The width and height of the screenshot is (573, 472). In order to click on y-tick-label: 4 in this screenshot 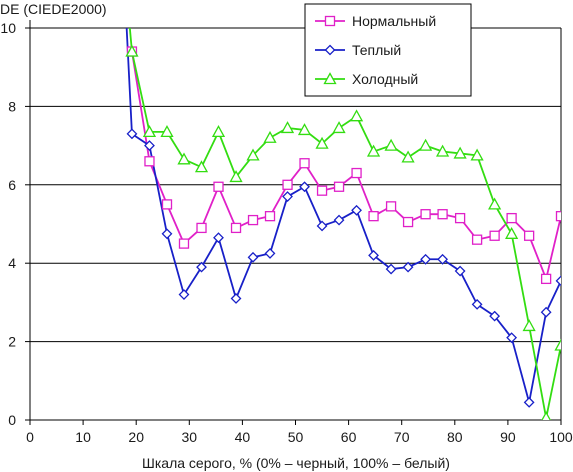, I will do `click(12, 263)`.